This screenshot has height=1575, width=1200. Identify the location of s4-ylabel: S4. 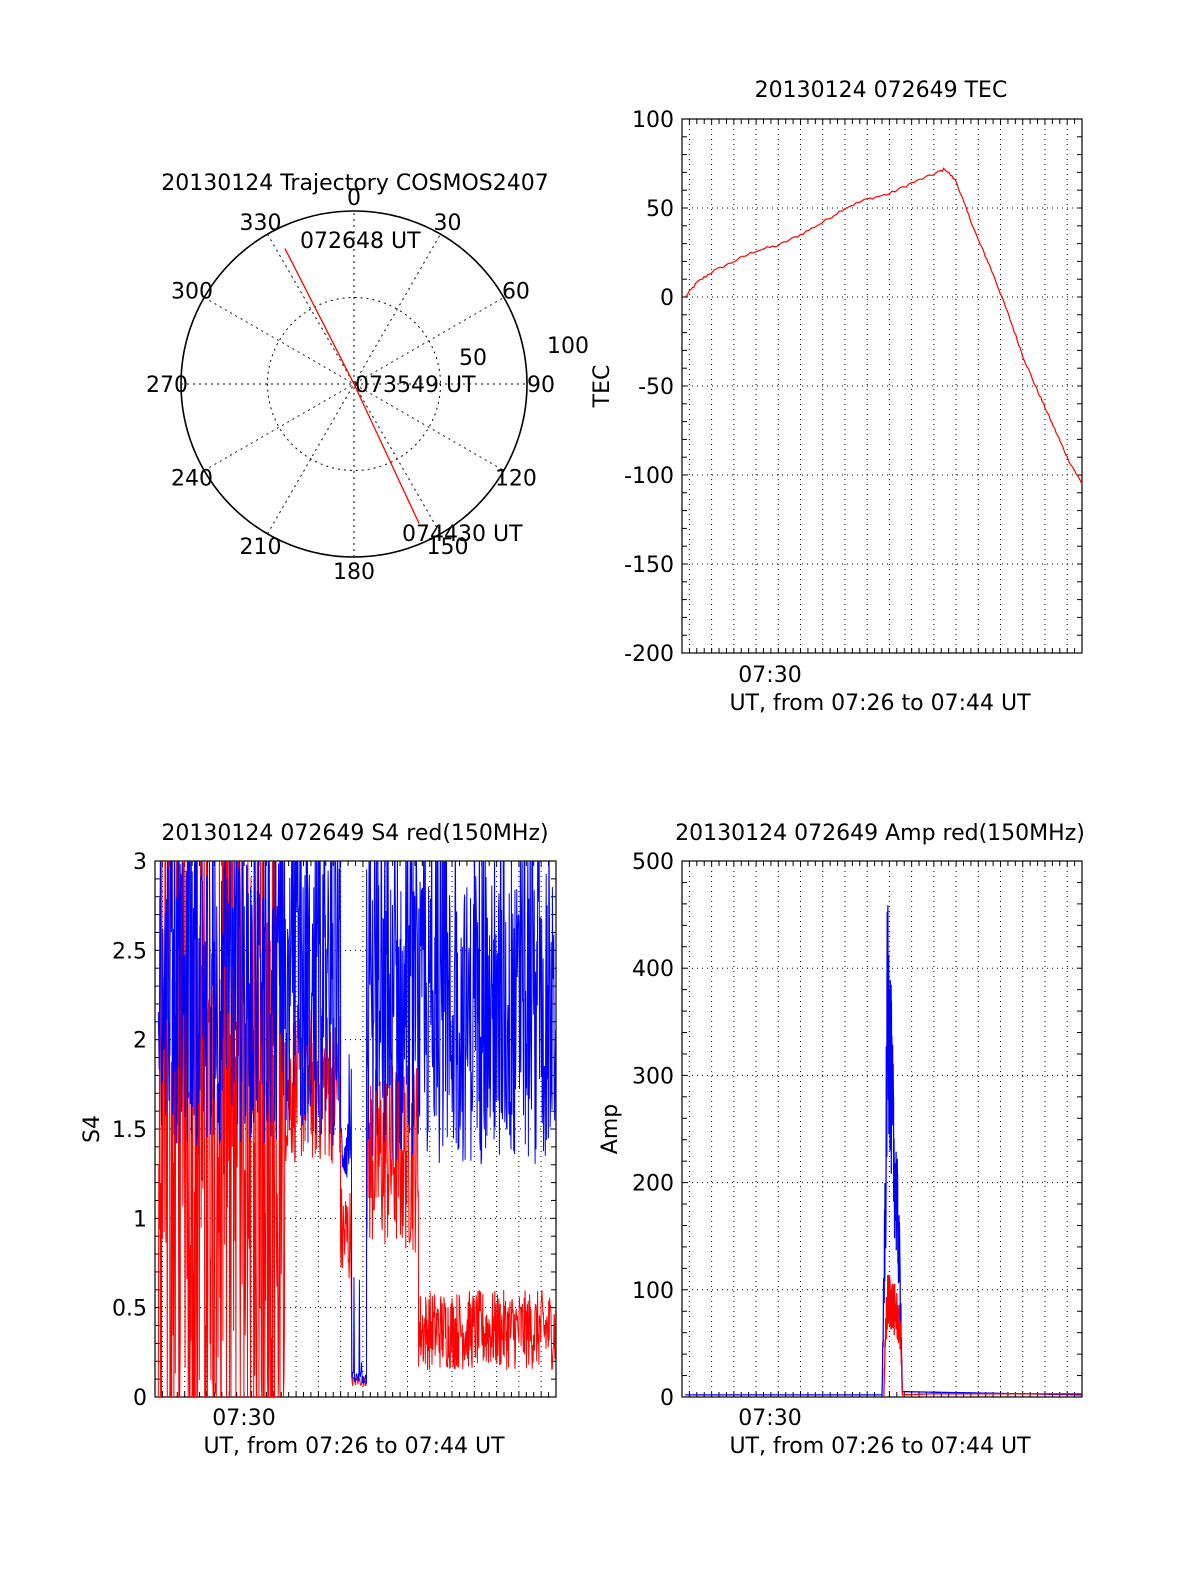
(92, 1129).